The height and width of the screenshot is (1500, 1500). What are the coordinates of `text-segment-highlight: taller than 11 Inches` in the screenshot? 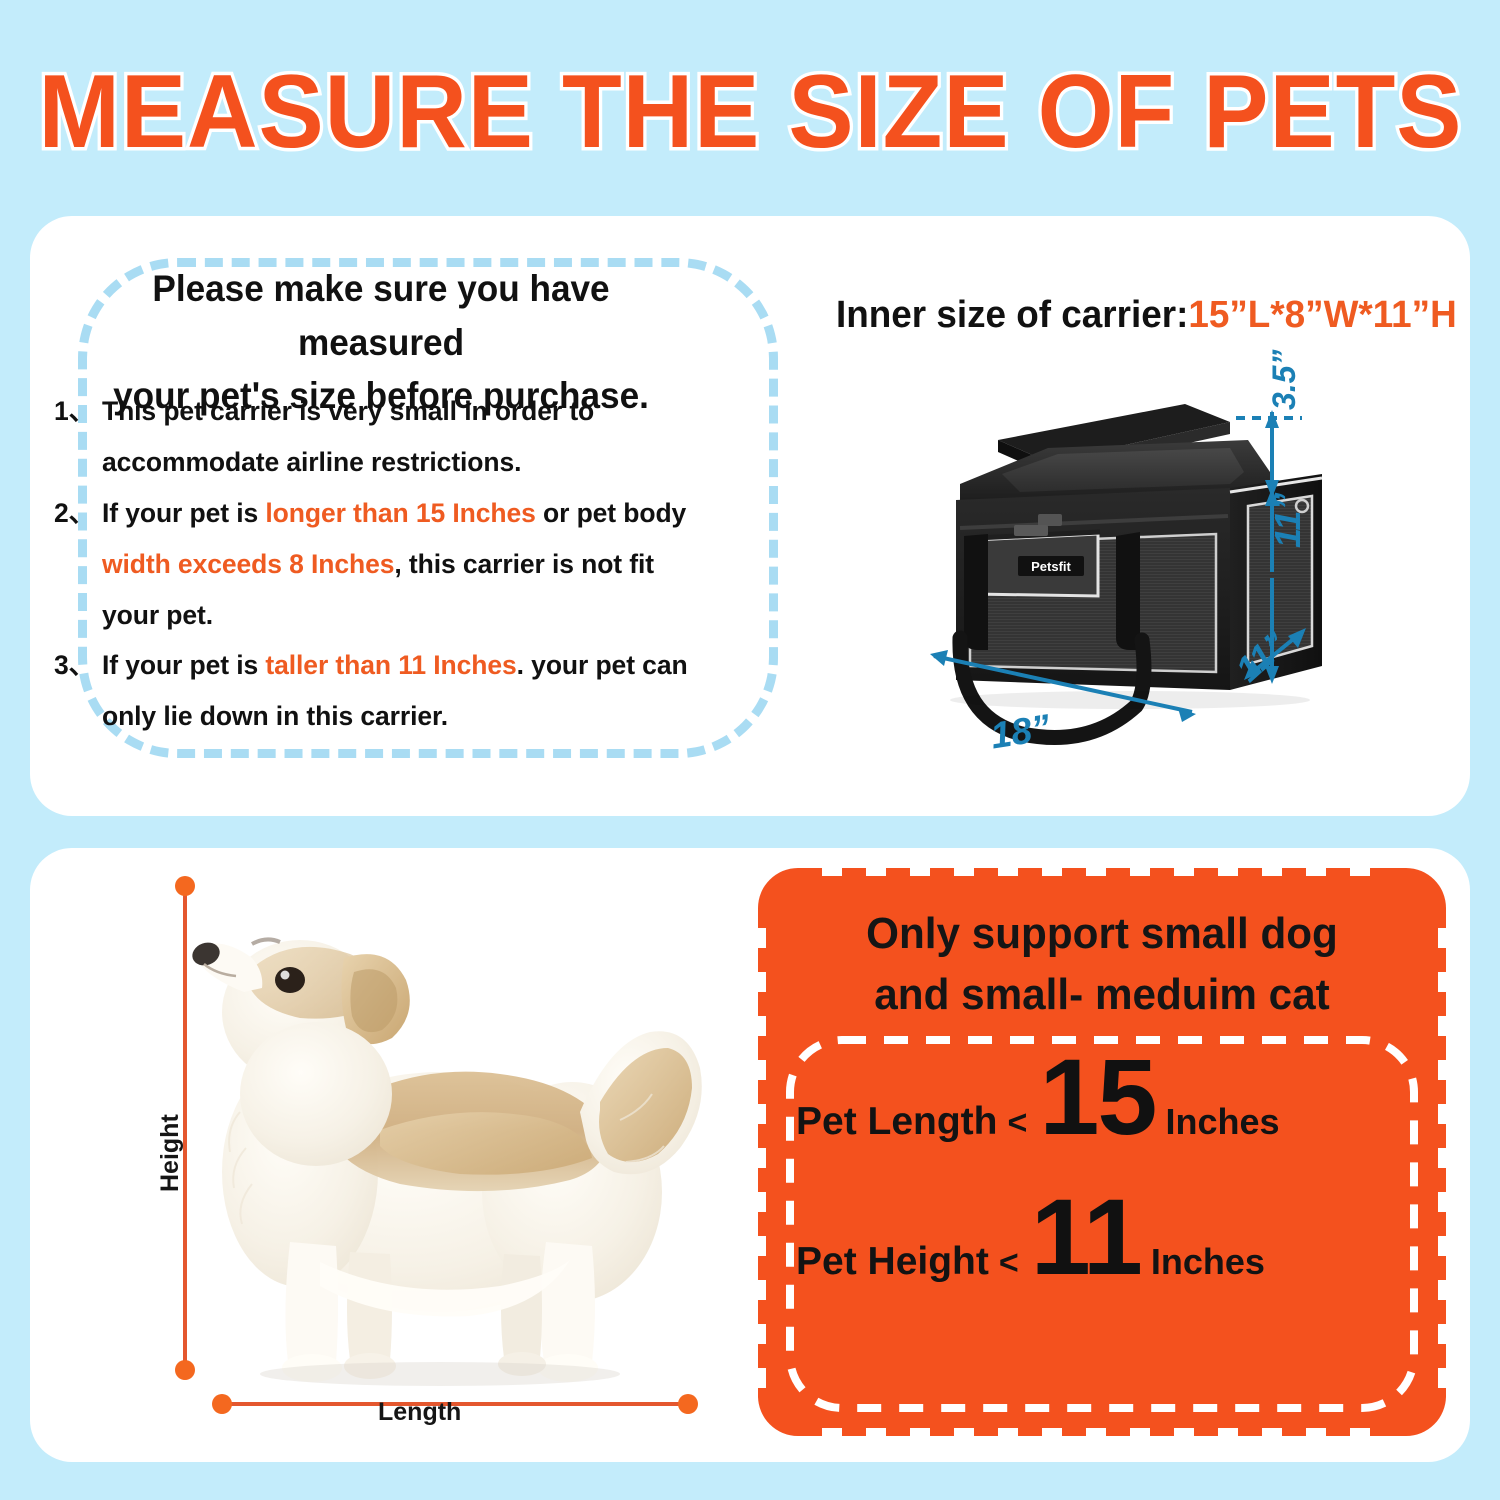 It's located at (391, 665).